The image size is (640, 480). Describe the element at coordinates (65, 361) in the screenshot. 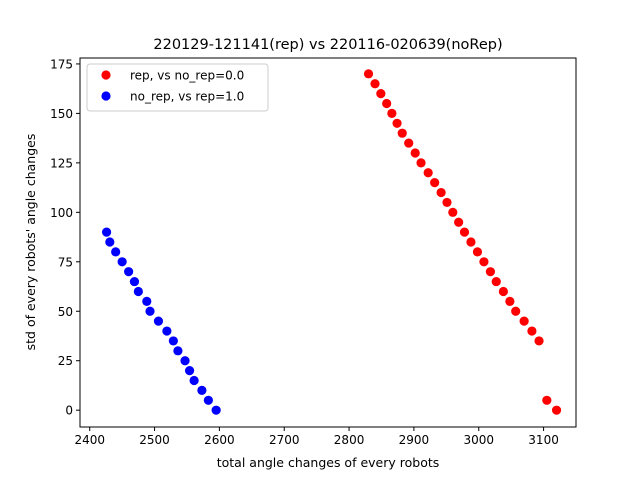

I see `y-tick-label: 25` at that location.